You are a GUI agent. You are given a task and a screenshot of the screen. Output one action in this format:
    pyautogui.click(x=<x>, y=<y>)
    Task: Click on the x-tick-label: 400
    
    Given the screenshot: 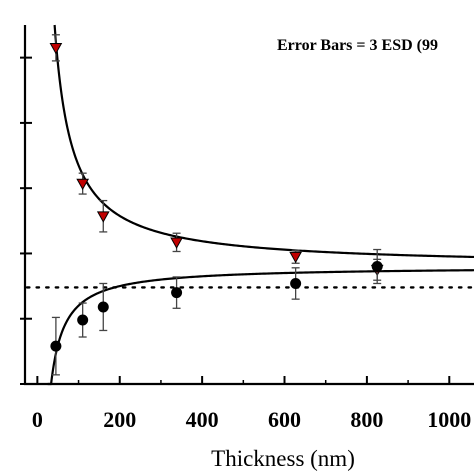 What is the action you would take?
    pyautogui.click(x=202, y=419)
    